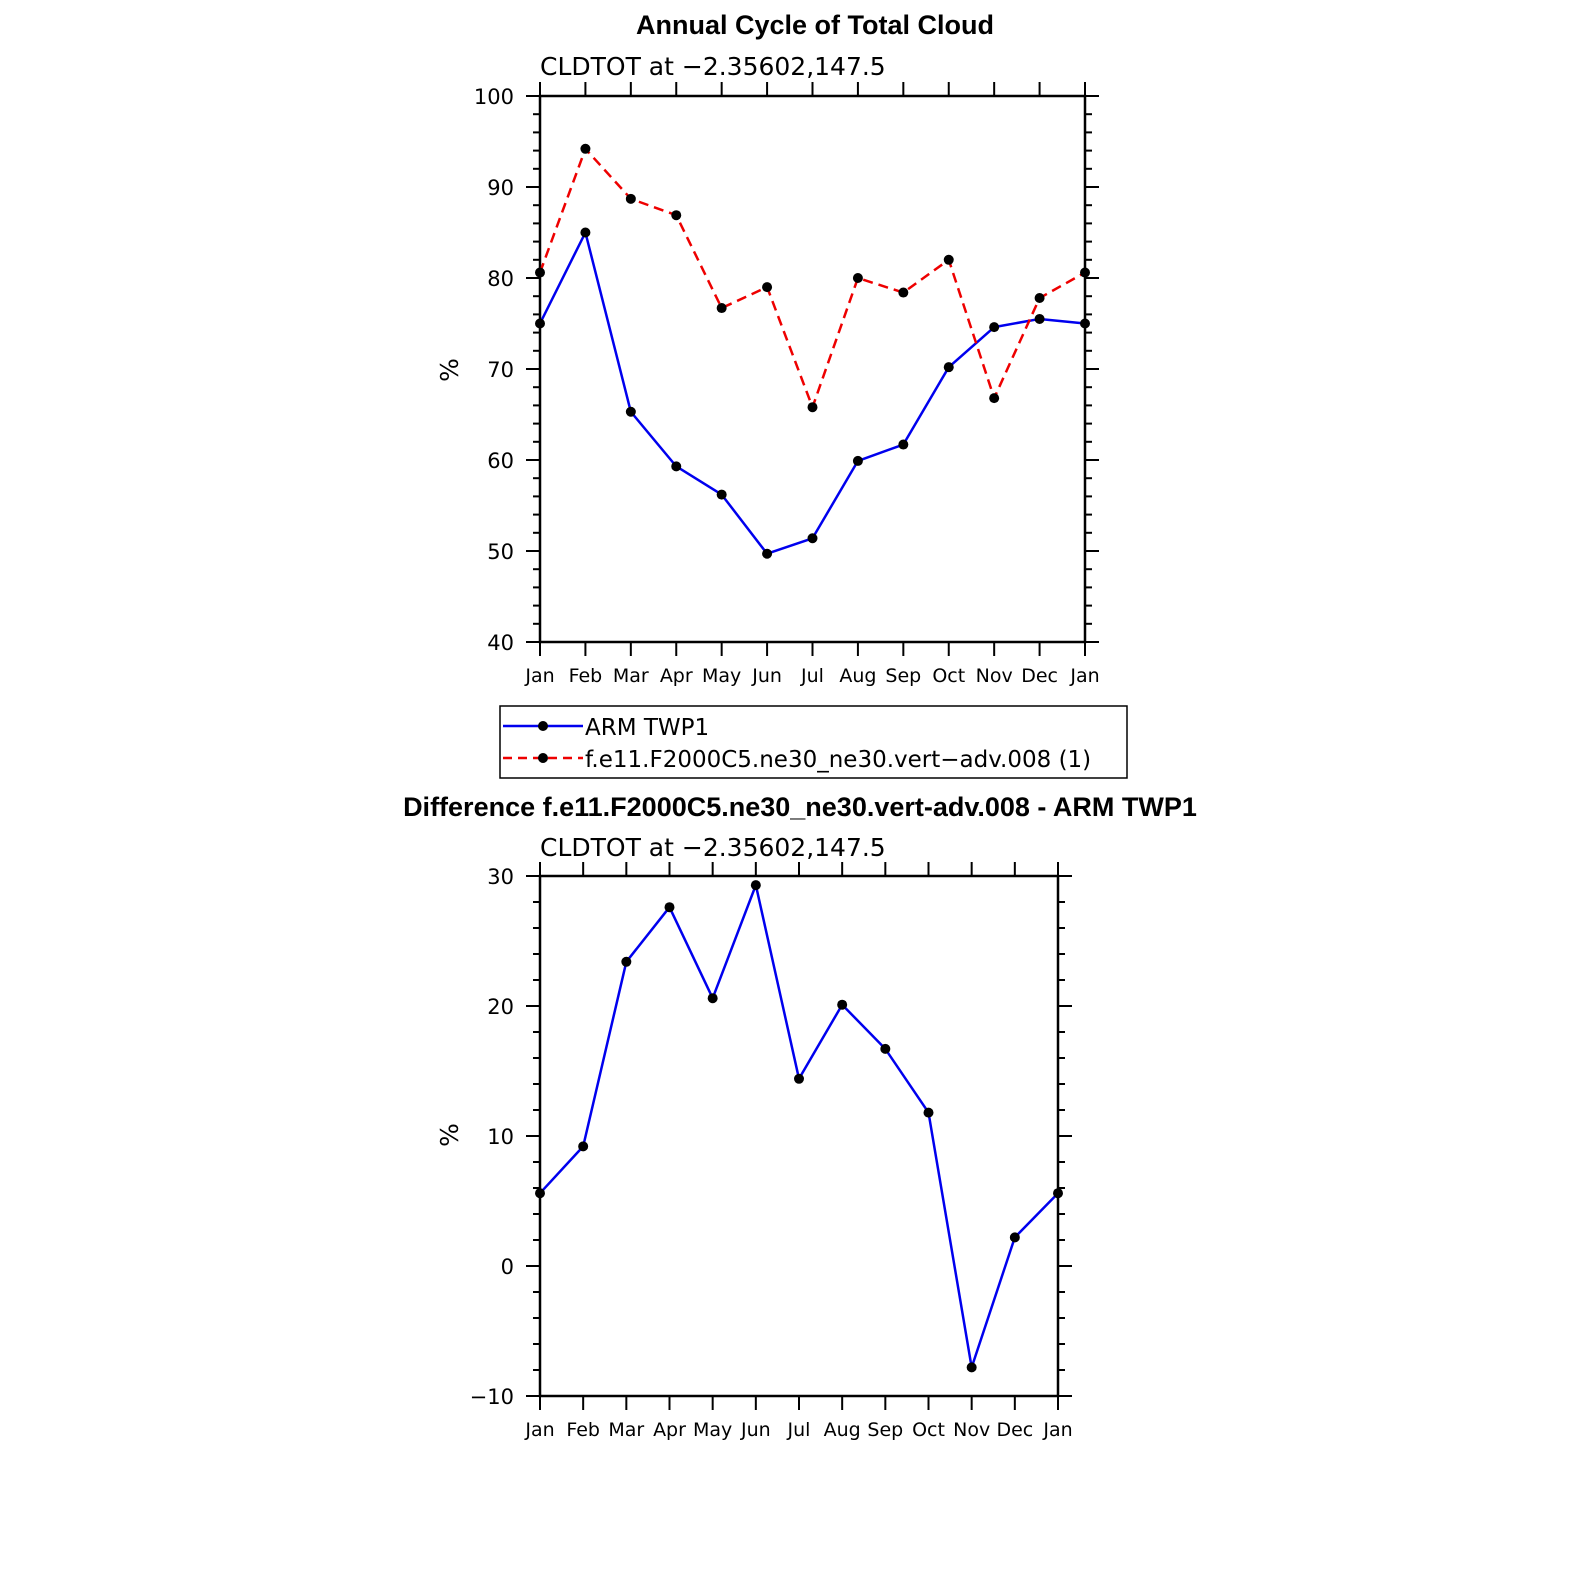 The height and width of the screenshot is (1575, 1575). What do you see at coordinates (713, 66) in the screenshot?
I see `chart1-subtitle: CLDTOT at −2.35602,147.5` at bounding box center [713, 66].